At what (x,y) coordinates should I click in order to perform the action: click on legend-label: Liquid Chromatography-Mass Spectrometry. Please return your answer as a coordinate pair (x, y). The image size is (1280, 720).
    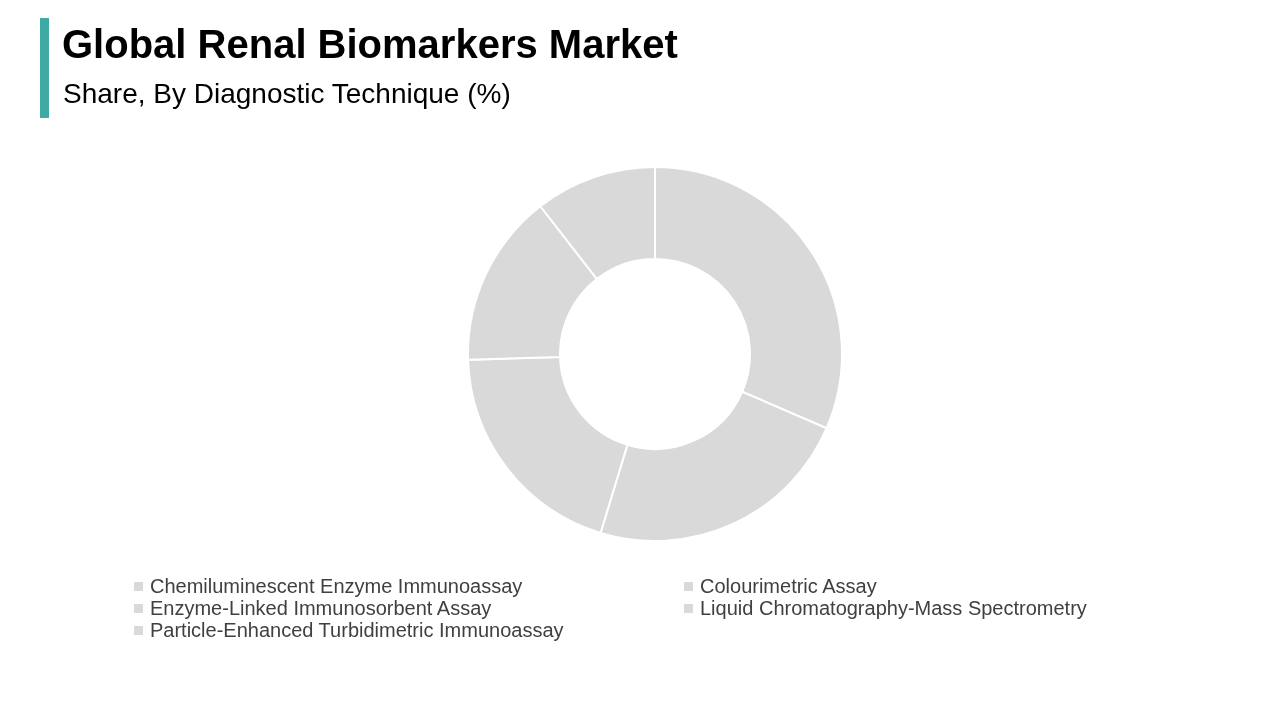
    Looking at the image, I should click on (893, 608).